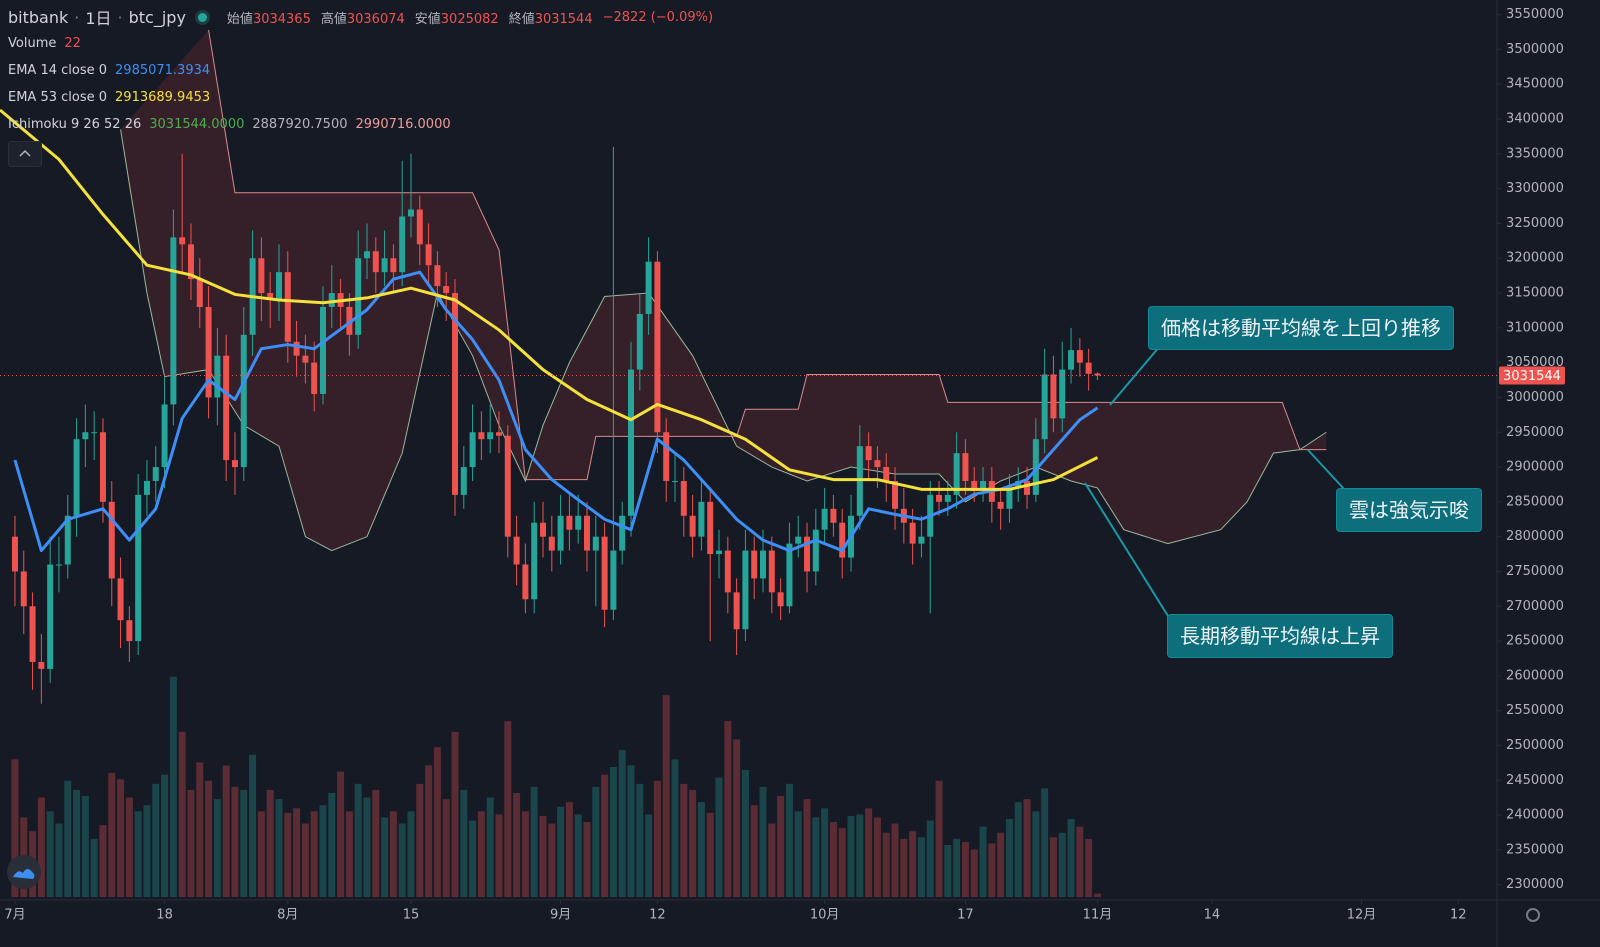 This screenshot has height=947, width=1600. I want to click on settings-gear, so click(1533, 915).